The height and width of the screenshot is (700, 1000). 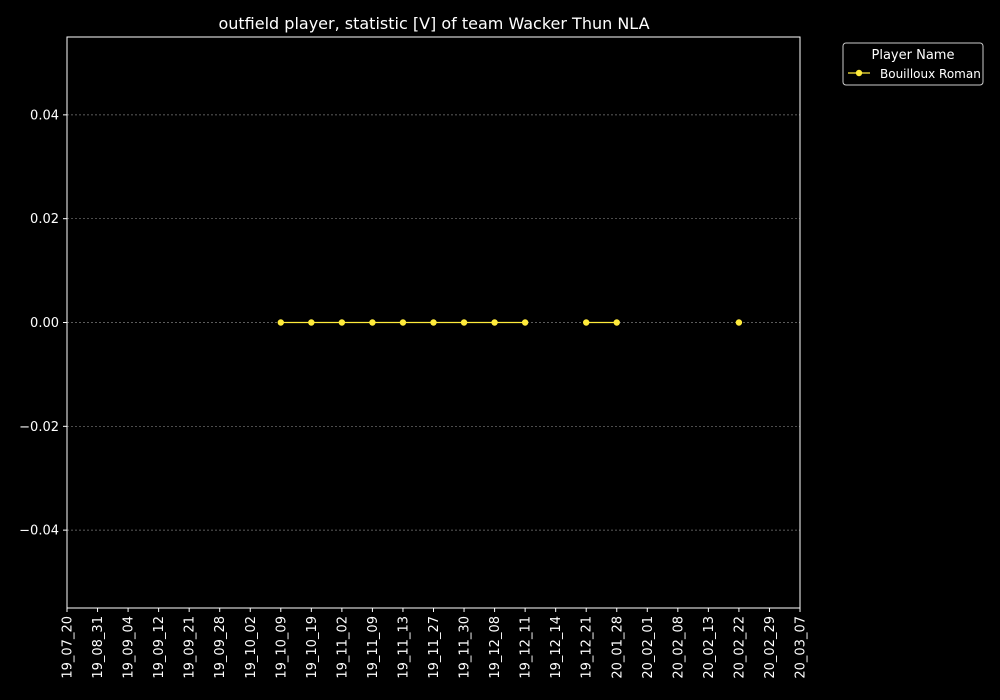 I want to click on y-tick-label: −0.04, so click(x=39, y=531).